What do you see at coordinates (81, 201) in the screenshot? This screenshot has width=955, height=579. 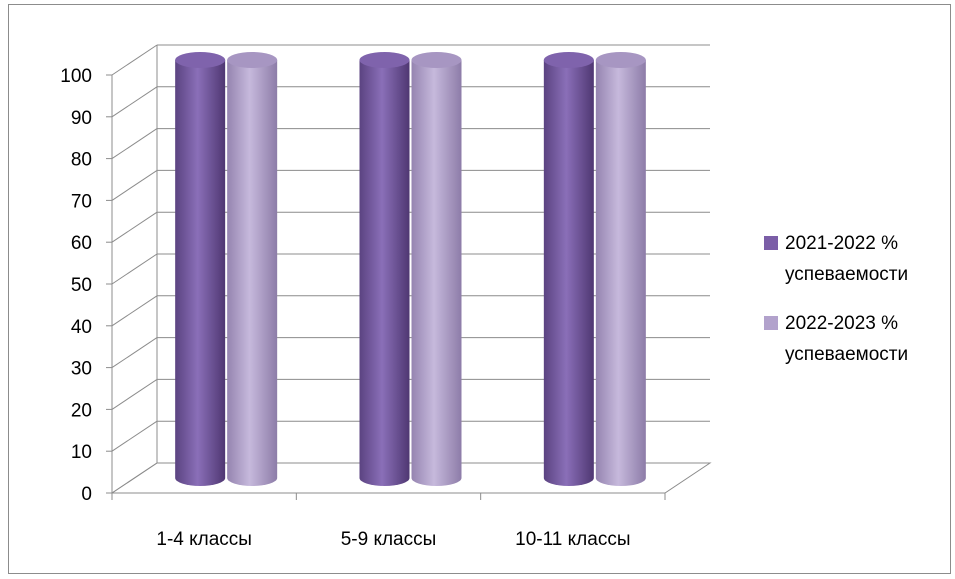 I see `y-tick-label: 70` at bounding box center [81, 201].